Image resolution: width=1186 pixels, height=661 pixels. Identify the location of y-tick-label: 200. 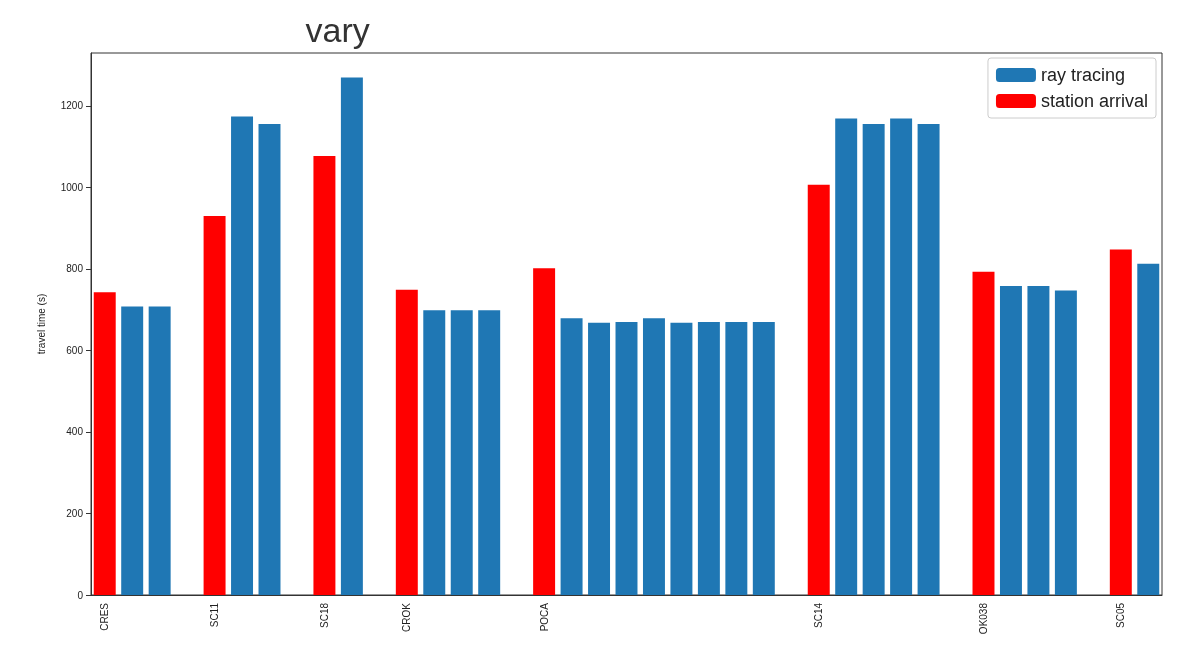
(75, 513).